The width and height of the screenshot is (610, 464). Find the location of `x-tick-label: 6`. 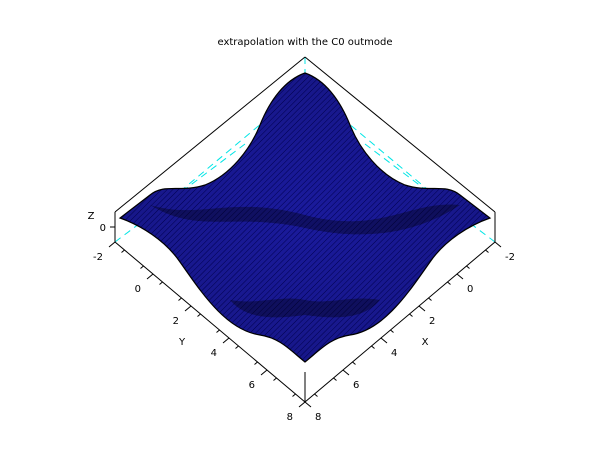

x-tick-label: 6 is located at coordinates (356, 385).